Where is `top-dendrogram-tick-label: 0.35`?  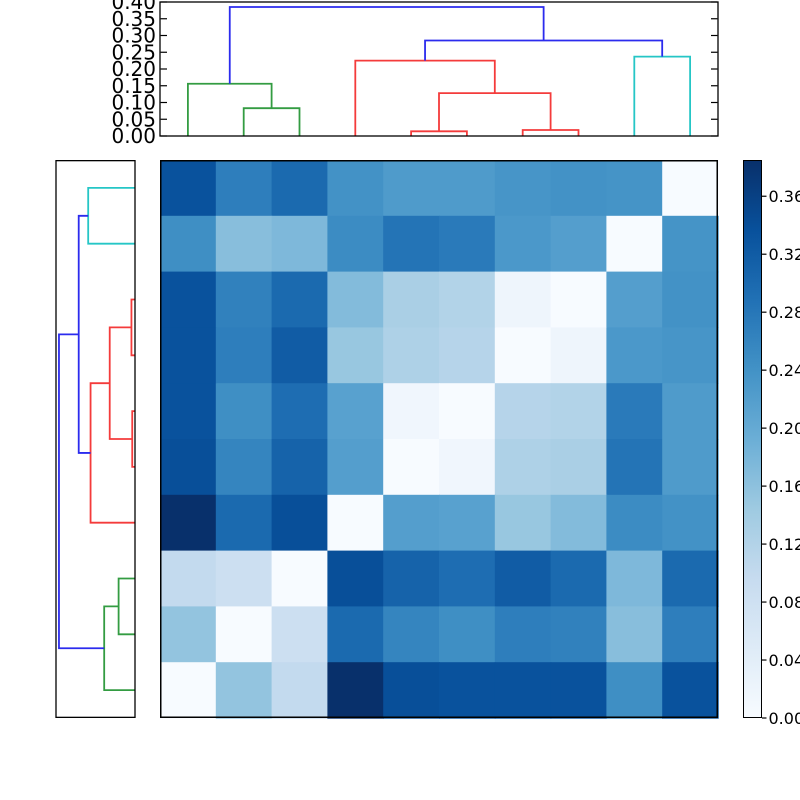
top-dendrogram-tick-label: 0.35 is located at coordinates (133, 19).